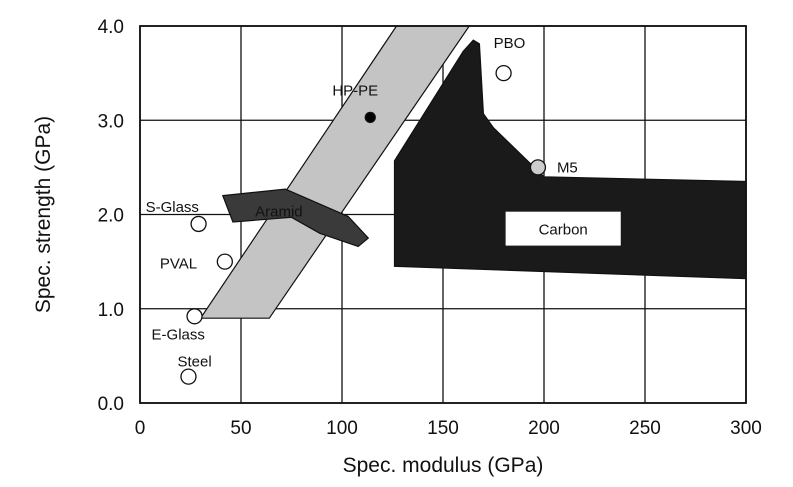 This screenshot has height=487, width=793. What do you see at coordinates (111, 310) in the screenshot?
I see `y-tick-1: 1.0` at bounding box center [111, 310].